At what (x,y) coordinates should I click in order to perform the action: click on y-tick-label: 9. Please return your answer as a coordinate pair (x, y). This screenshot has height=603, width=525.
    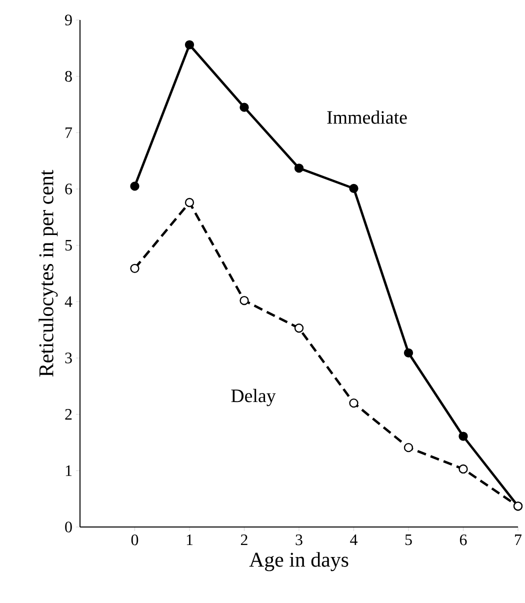
    Looking at the image, I should click on (68, 20).